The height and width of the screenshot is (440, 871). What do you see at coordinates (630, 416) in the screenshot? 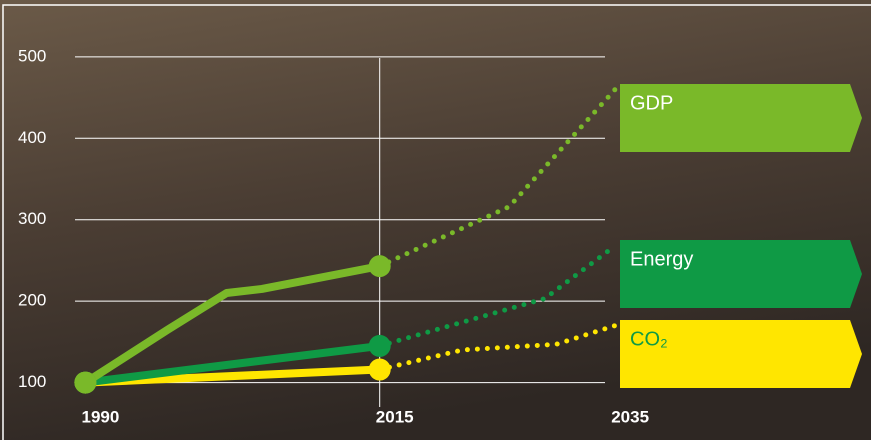
I see `x-tick-label: 2035` at bounding box center [630, 416].